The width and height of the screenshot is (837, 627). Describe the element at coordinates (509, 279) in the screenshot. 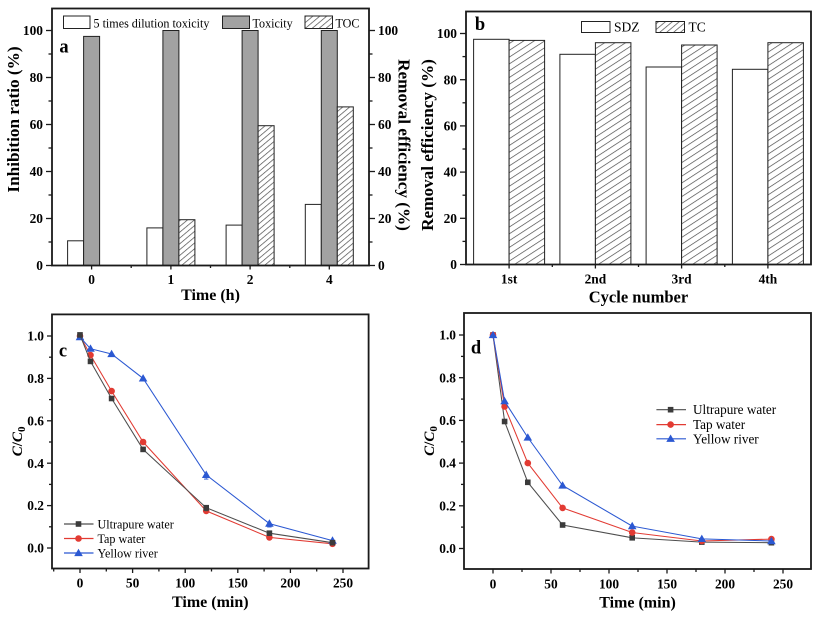

I see `svg-text: 1st` at that location.